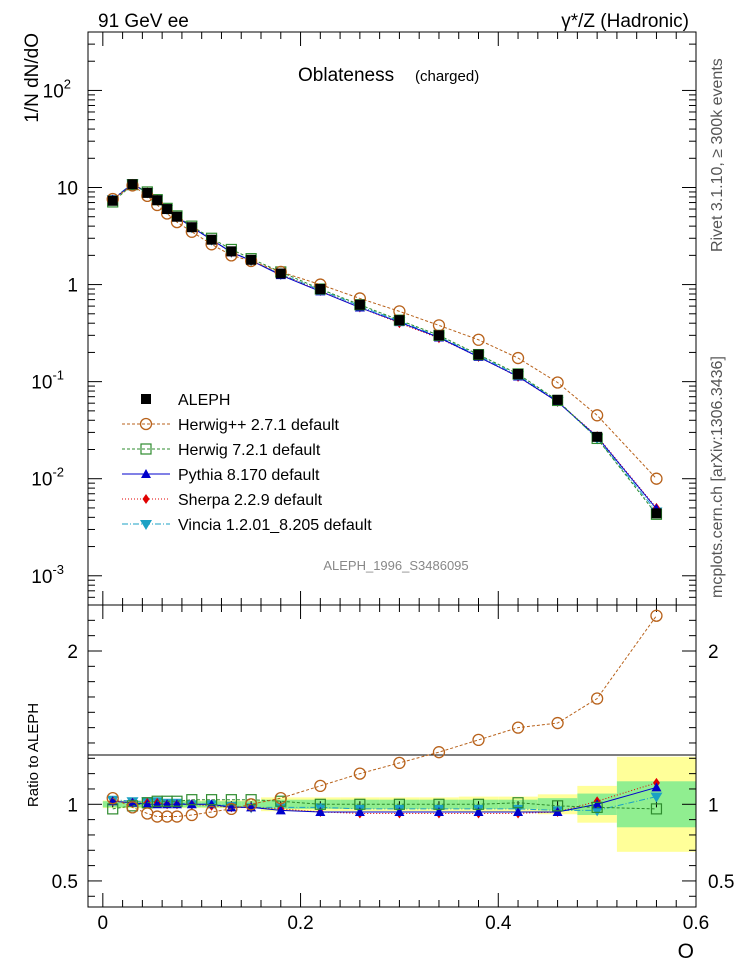 This screenshot has width=746, height=972. I want to click on legend-label-Herwig7: Herwig 7.2.1 default, so click(249, 450).